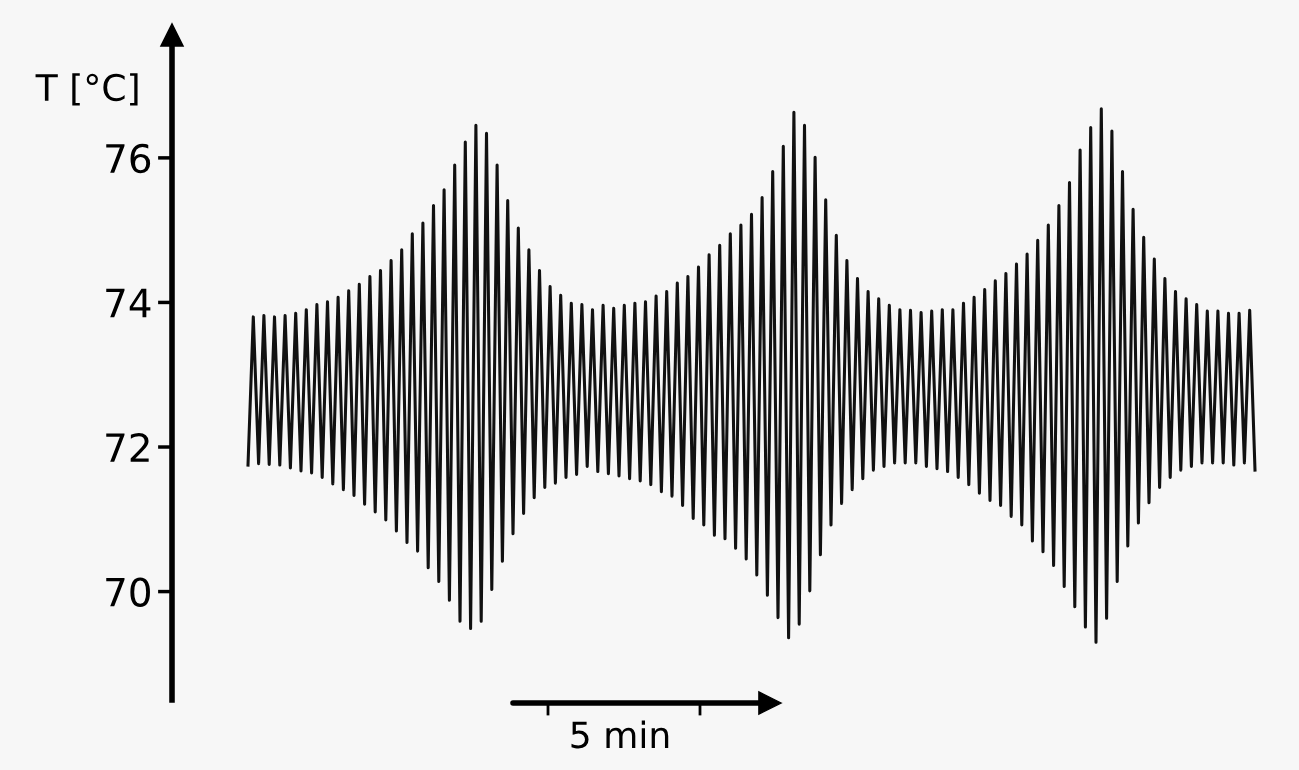  I want to click on y-tick-label: 74, so click(128, 303).